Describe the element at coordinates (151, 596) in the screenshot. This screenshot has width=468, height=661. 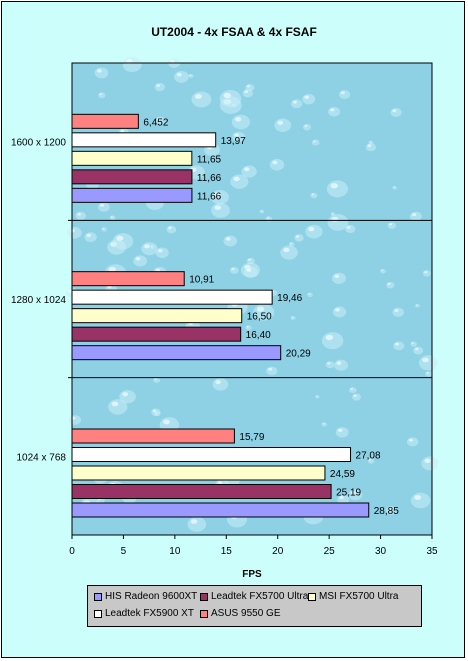
I see `legend-label: HIS Radeon 9600XT` at that location.